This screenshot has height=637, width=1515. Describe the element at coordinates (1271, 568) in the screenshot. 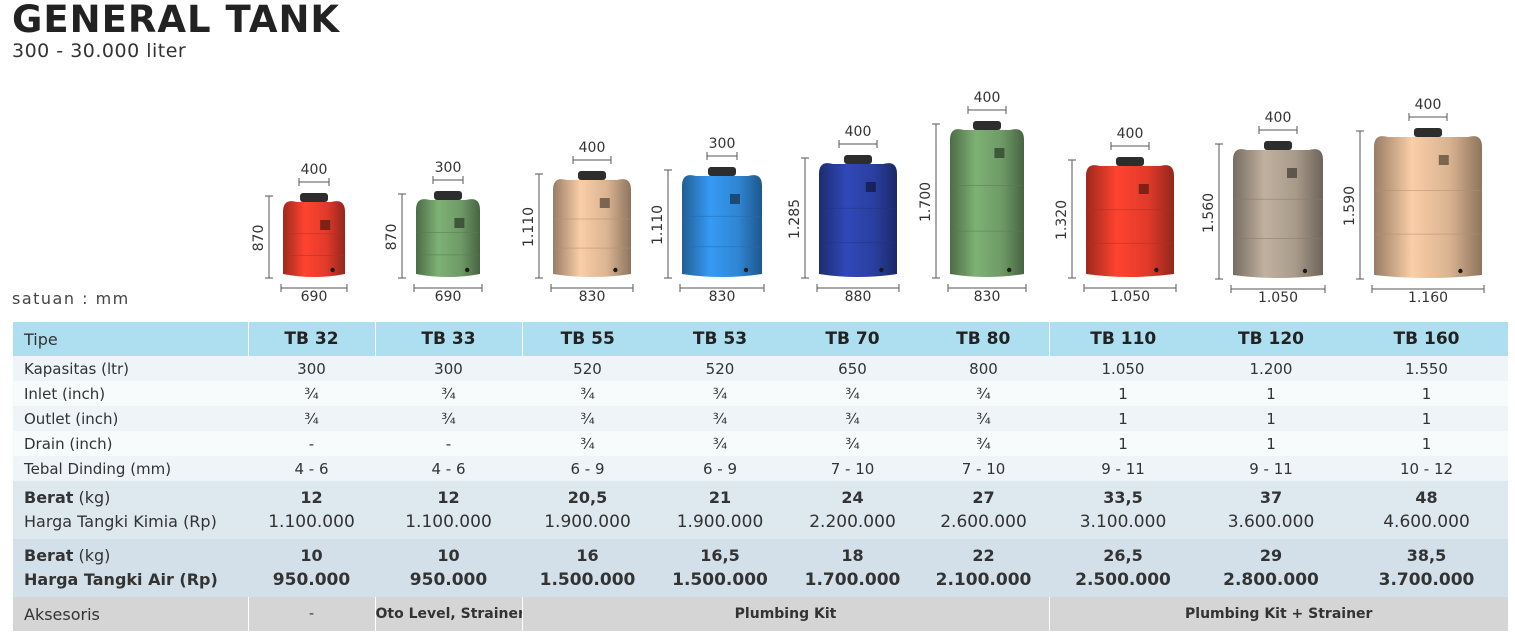

I see `air-cell: 29 2.800.000` at that location.